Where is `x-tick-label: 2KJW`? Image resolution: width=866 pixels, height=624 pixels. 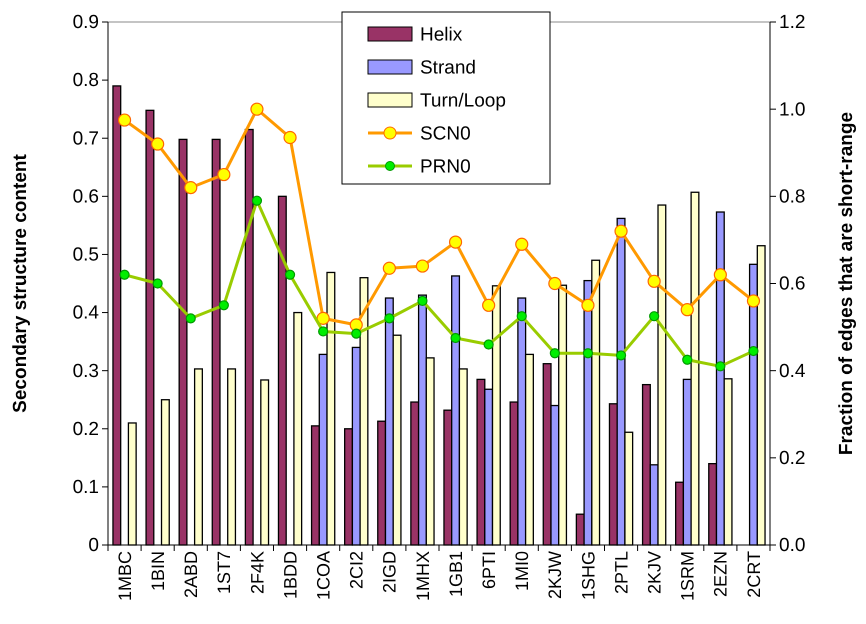
x-tick-label: 2KJW is located at coordinates (555, 575).